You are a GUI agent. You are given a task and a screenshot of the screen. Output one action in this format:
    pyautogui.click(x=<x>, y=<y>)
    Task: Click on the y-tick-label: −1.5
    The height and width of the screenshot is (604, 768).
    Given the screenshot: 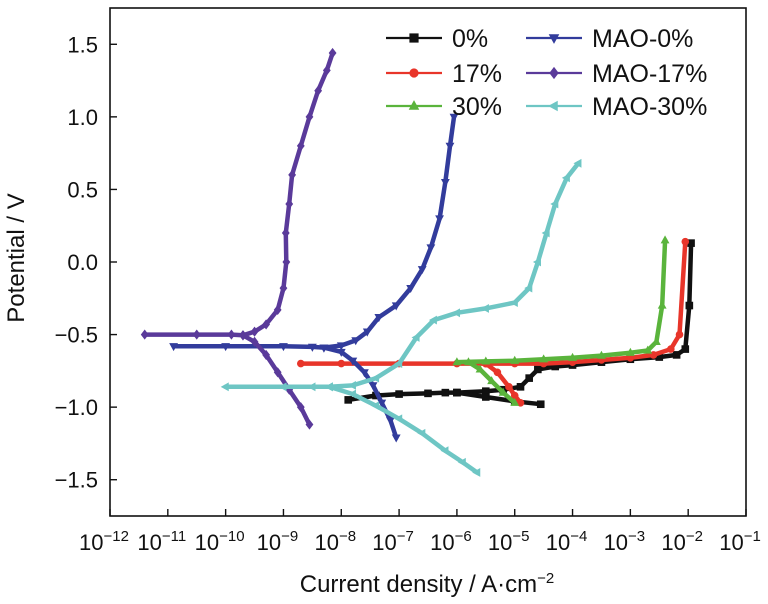 What is the action you would take?
    pyautogui.click(x=76, y=480)
    